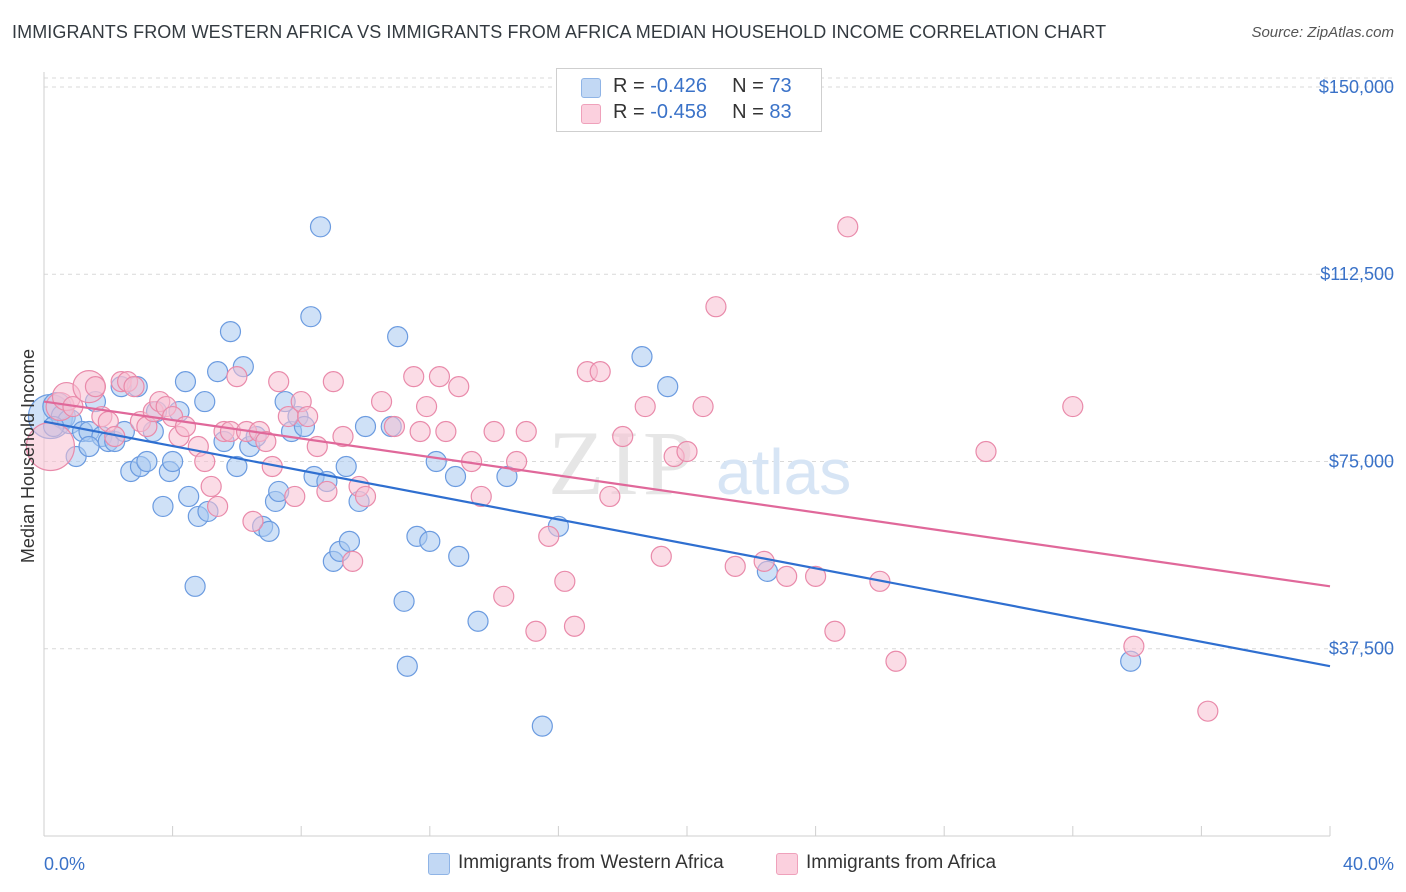  What do you see at coordinates (780, 86) in the screenshot?
I see `legend-n-value: 73` at bounding box center [780, 86].